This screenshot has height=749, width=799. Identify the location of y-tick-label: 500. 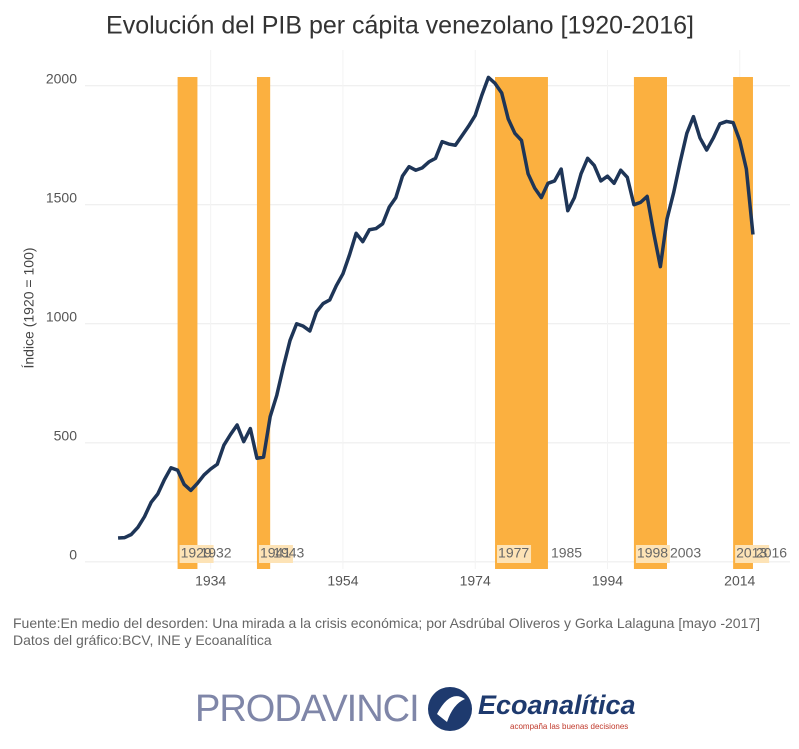
(66, 436).